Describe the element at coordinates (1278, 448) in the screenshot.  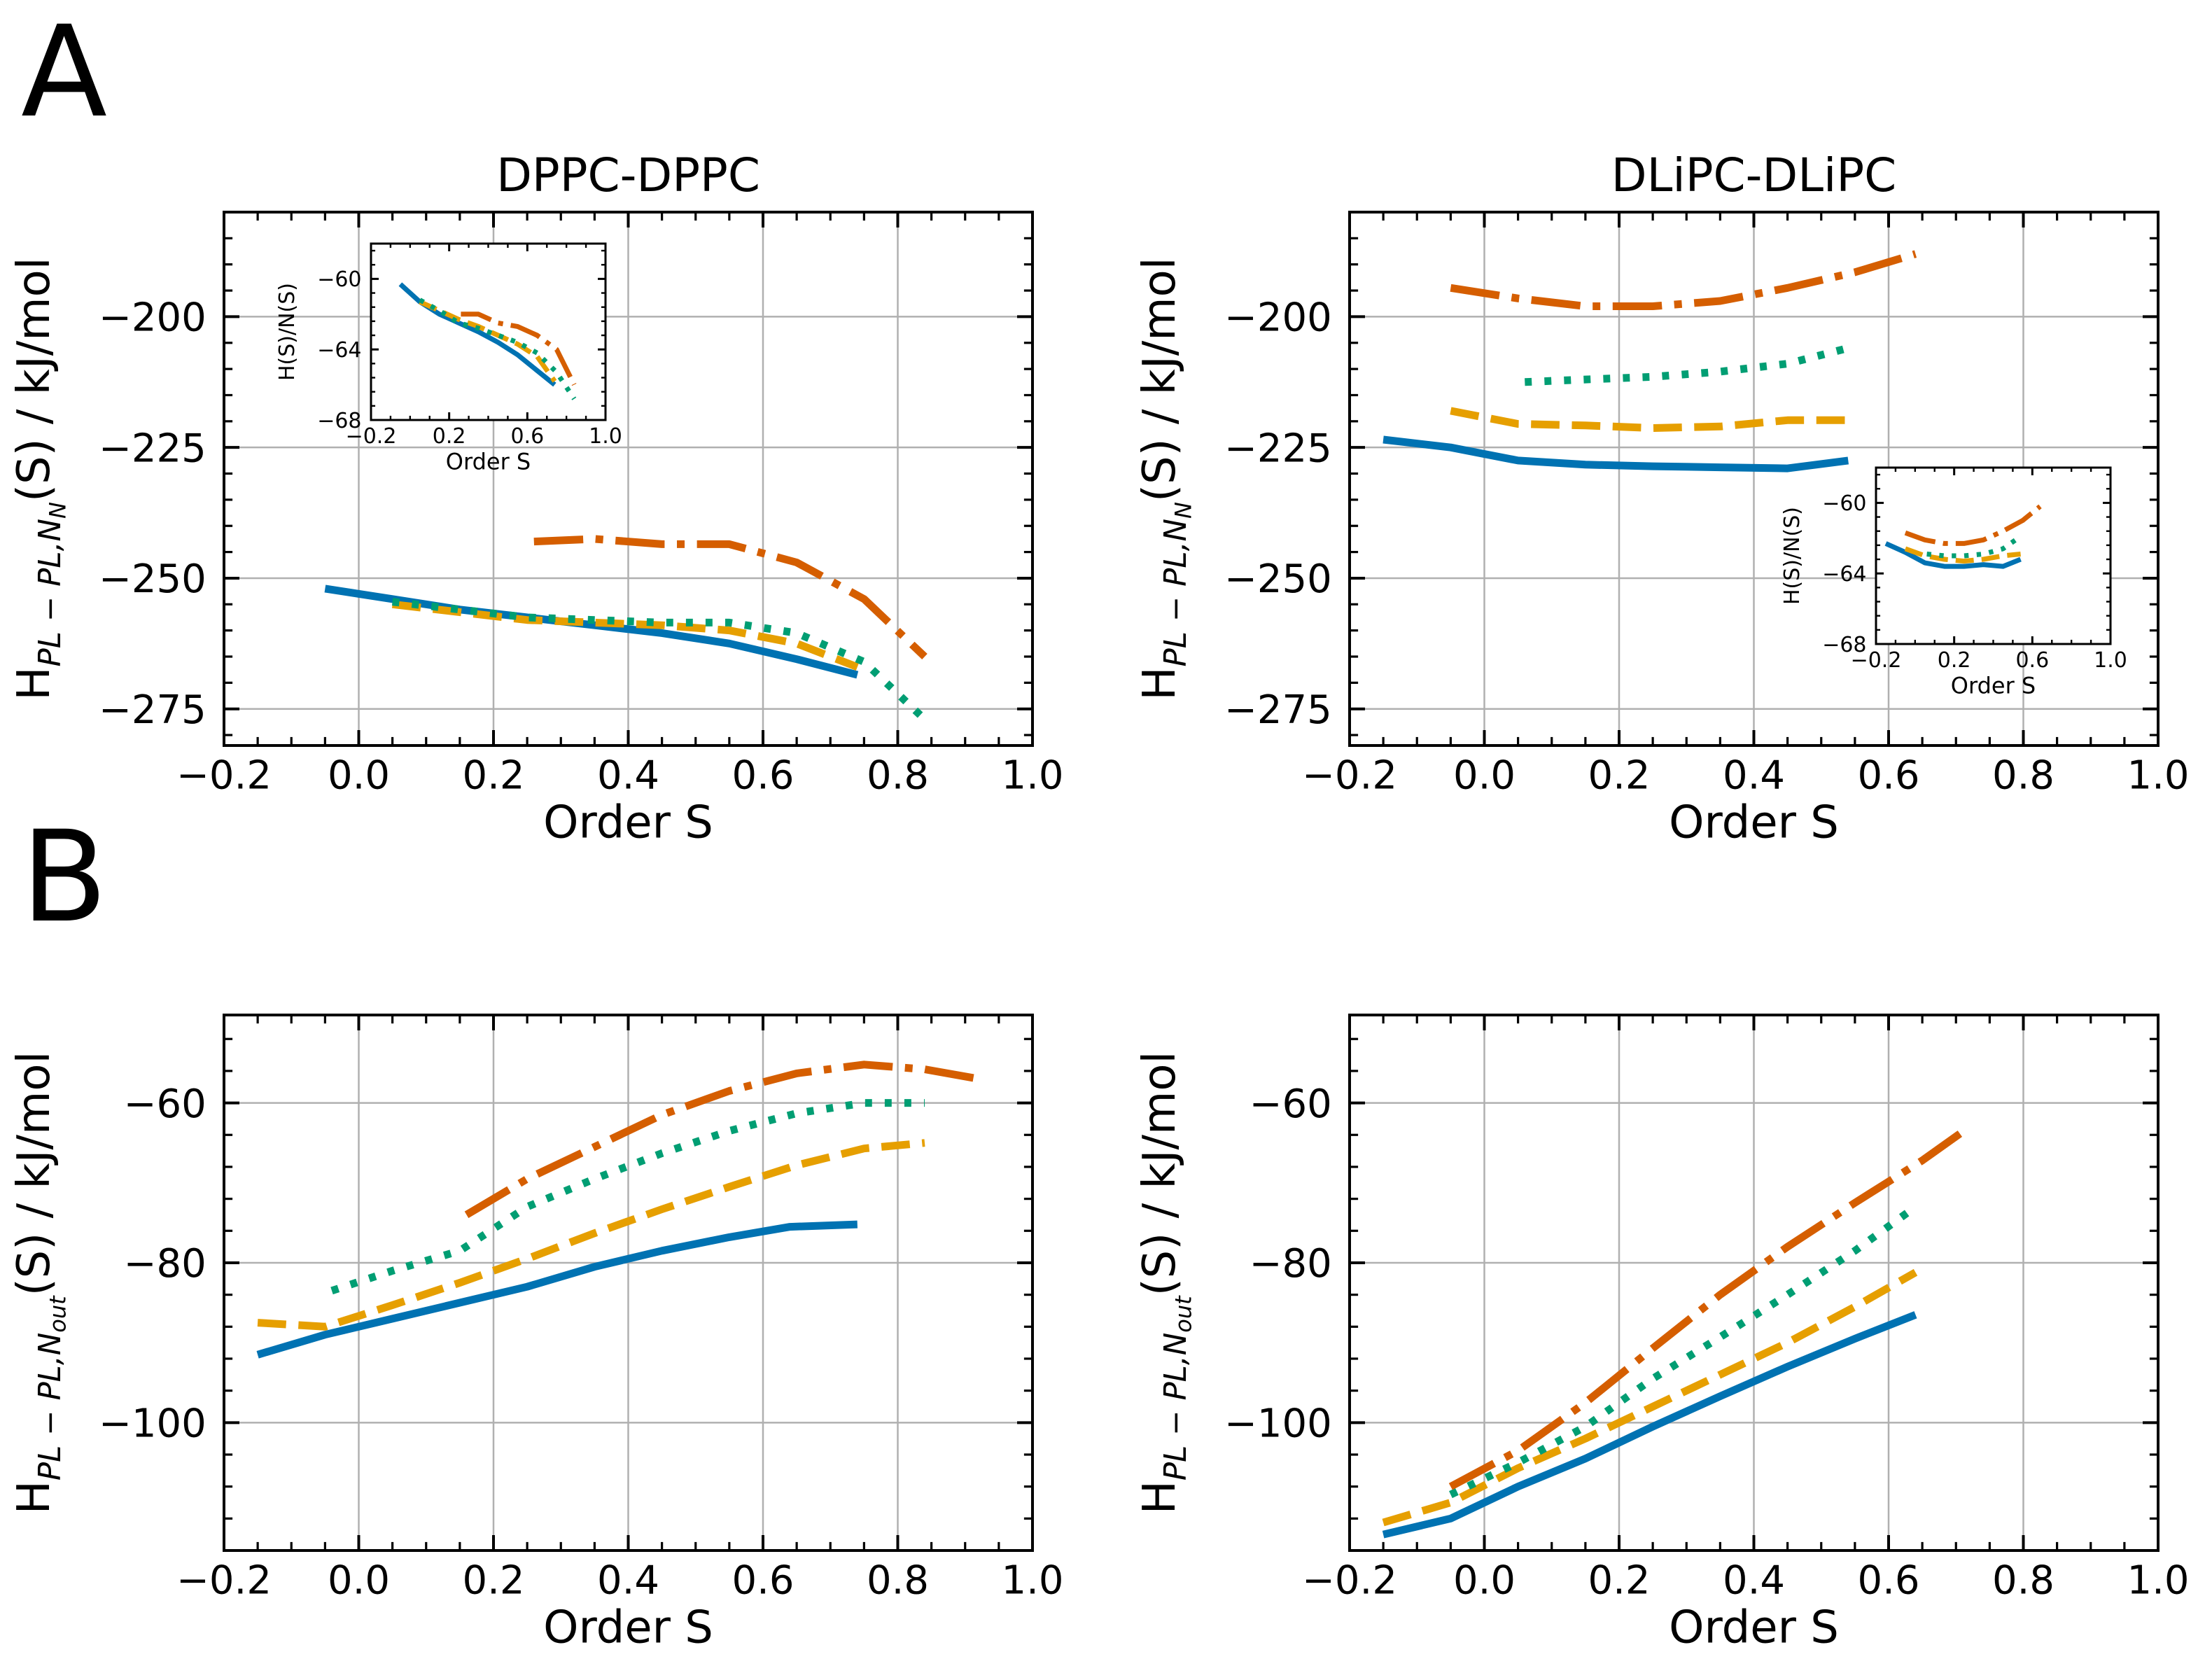
I see `y-tick-label: −225` at that location.